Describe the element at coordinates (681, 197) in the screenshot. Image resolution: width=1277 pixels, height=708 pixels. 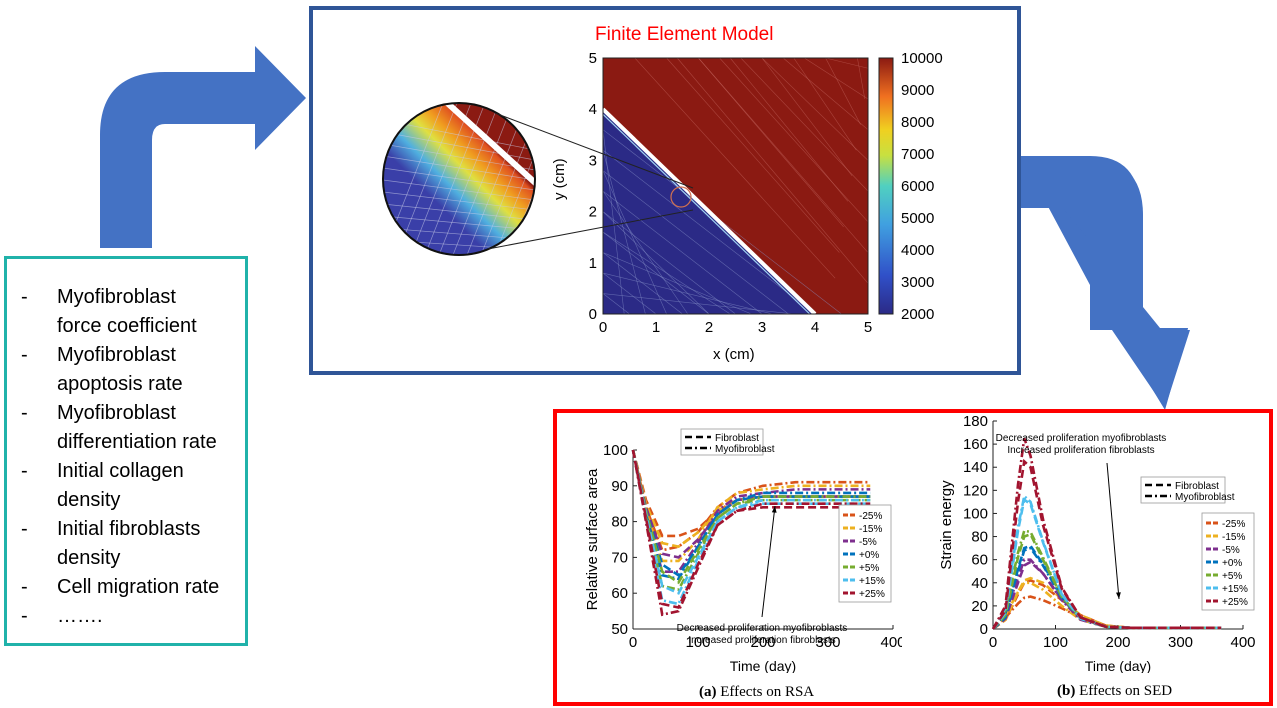
I see `fem-zoom-marker` at that location.